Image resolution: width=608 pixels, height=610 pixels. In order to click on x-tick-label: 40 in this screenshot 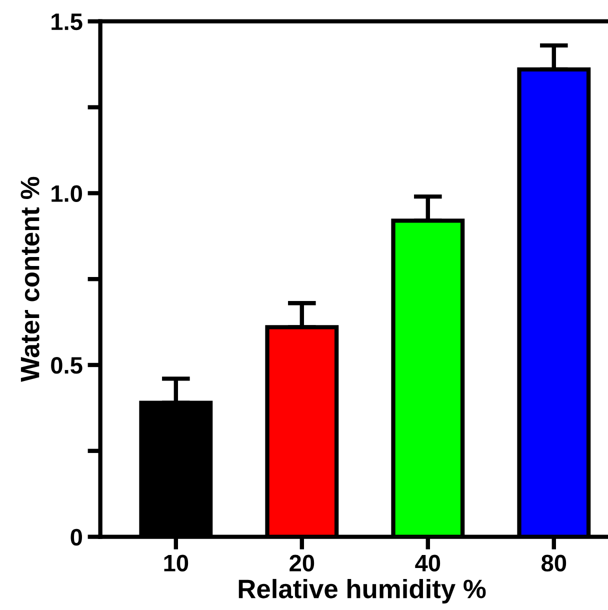, I will do `click(427, 563)`.